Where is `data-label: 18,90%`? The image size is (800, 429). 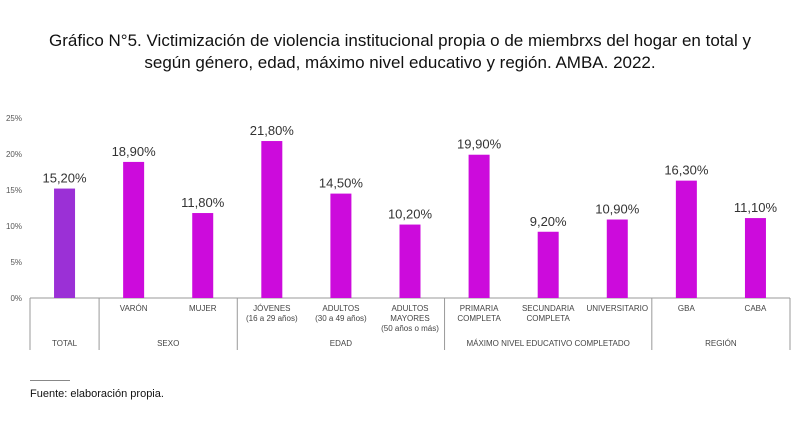
data-label: 18,90% is located at coordinates (134, 151).